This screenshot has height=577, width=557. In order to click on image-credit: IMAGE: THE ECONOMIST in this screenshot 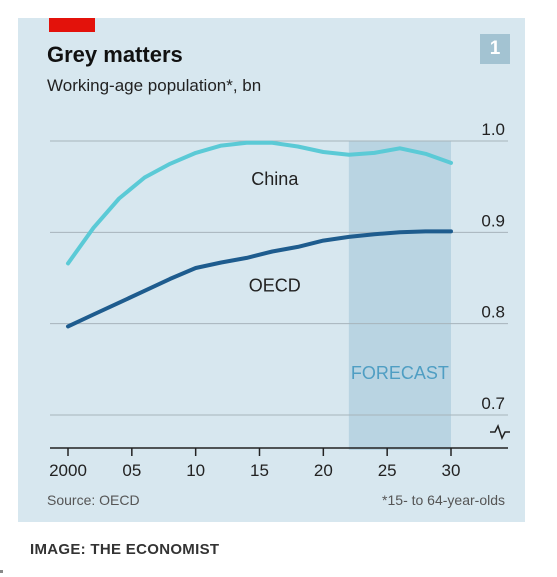, I will do `click(125, 549)`.